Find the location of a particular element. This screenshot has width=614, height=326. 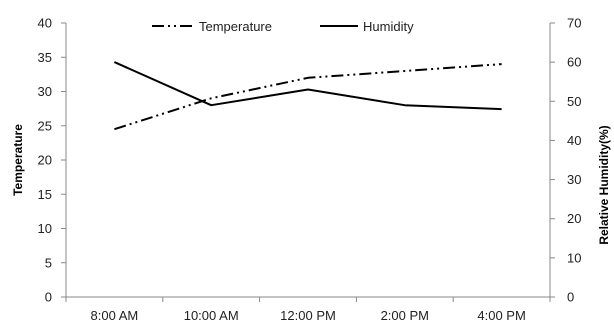

right-tick-label: 20 is located at coordinates (574, 218).